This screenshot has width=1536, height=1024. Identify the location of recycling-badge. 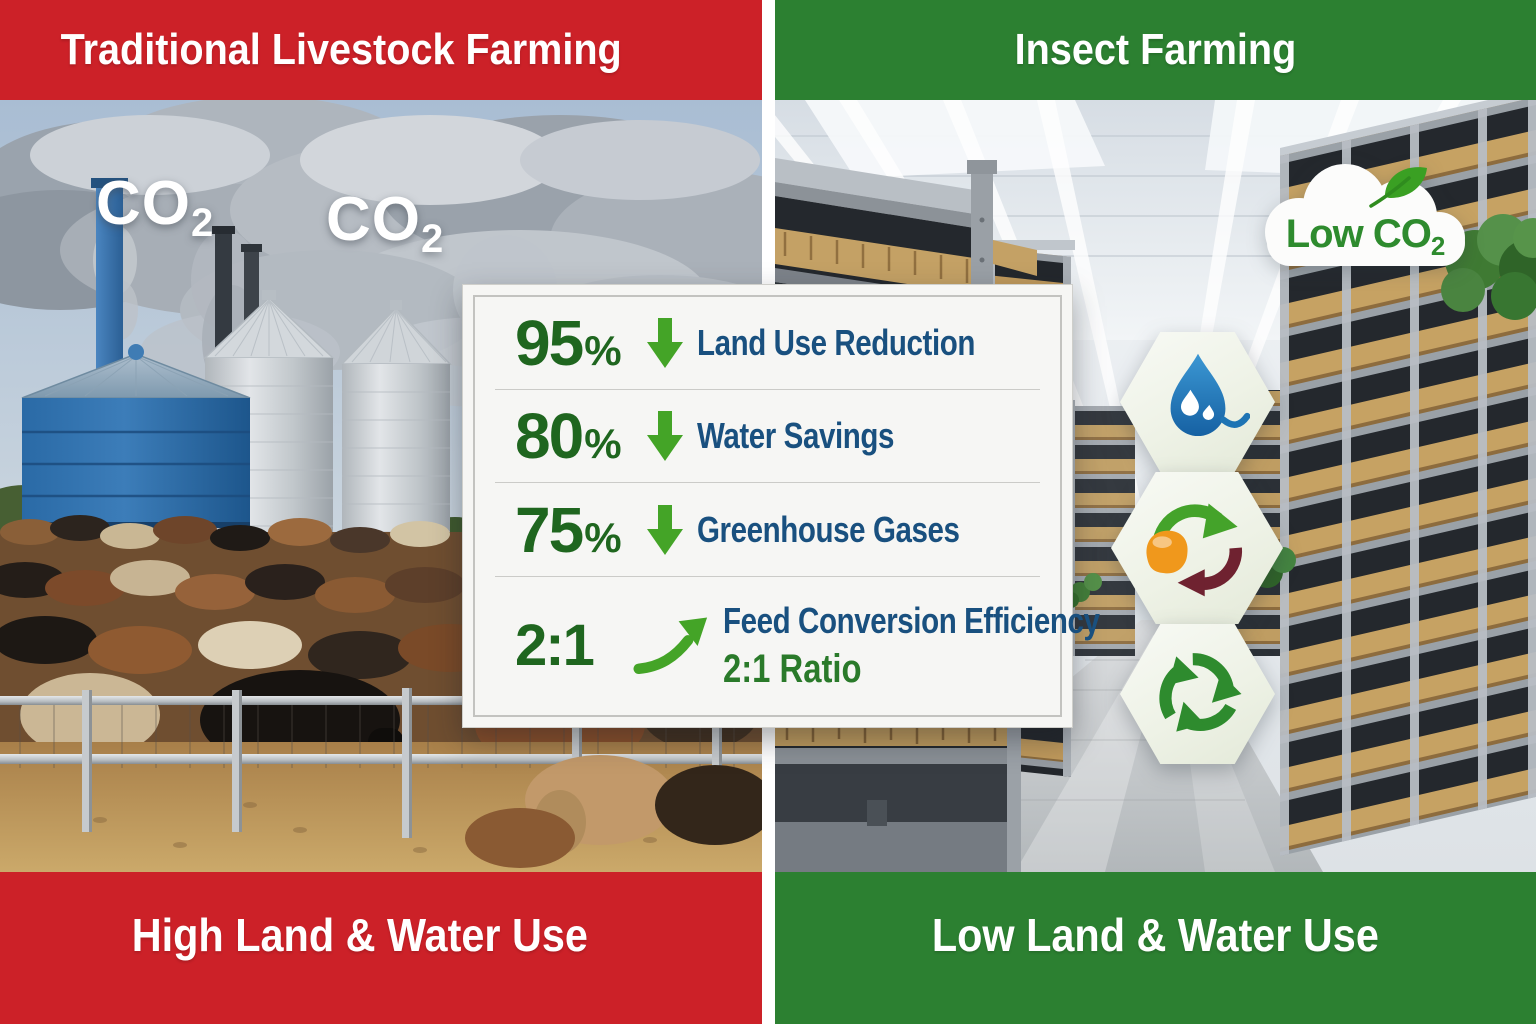
(1197, 694).